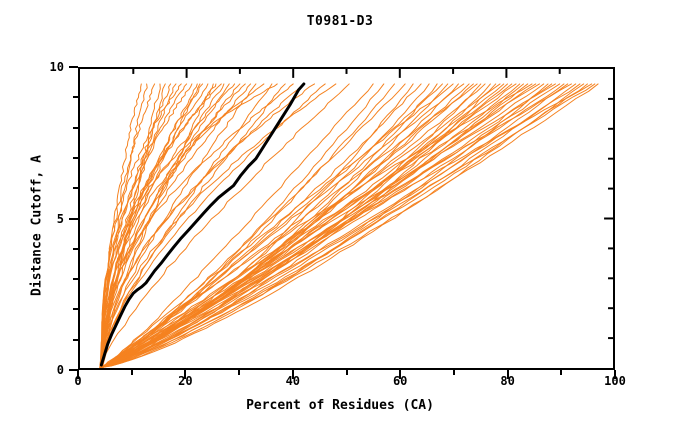 This screenshot has width=680, height=440. I want to click on y-axis-title: Distance Cutoff, A, so click(37, 225).